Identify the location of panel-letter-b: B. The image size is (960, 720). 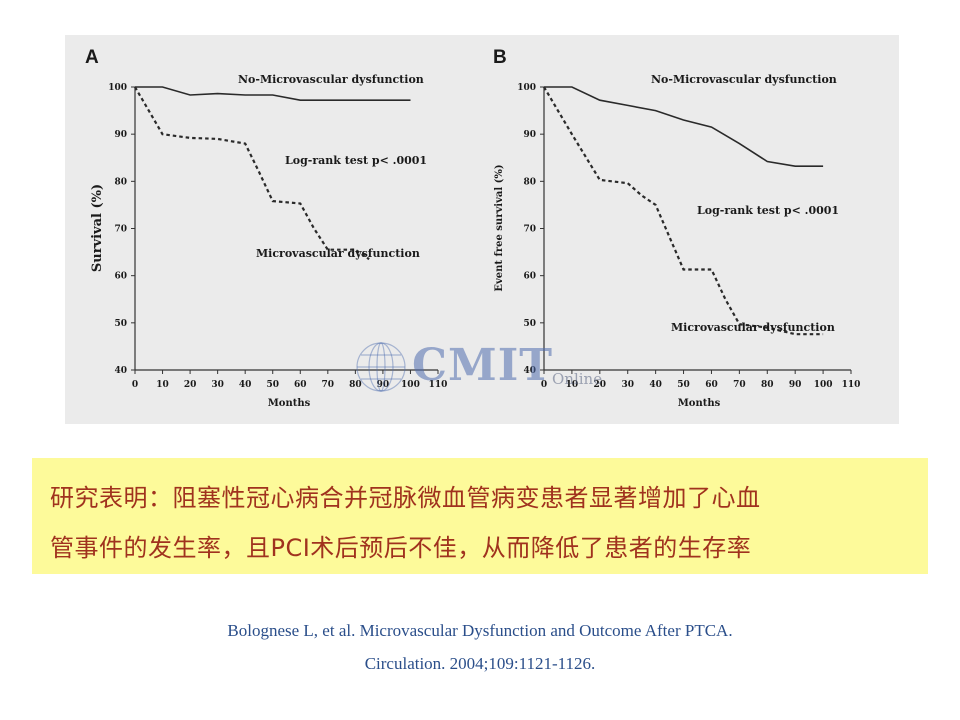
(500, 57).